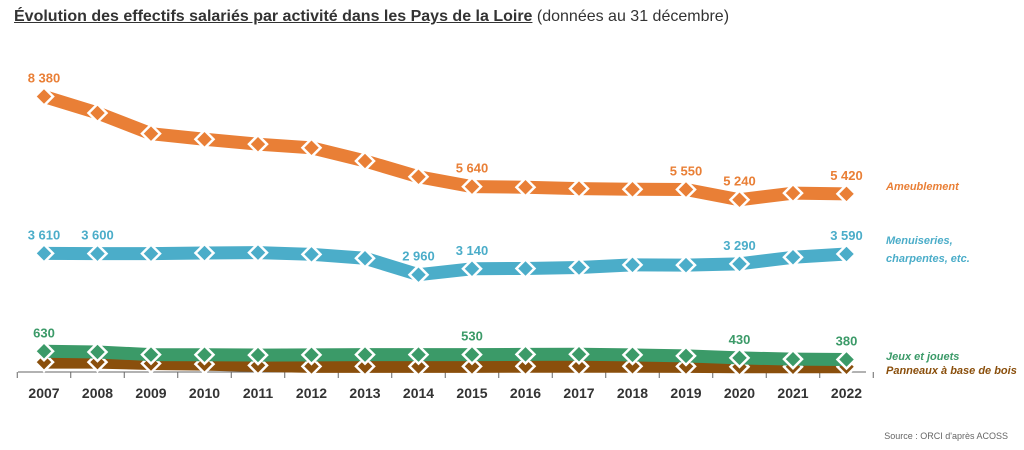  What do you see at coordinates (204, 393) in the screenshot?
I see `x-tick-label: 2010` at bounding box center [204, 393].